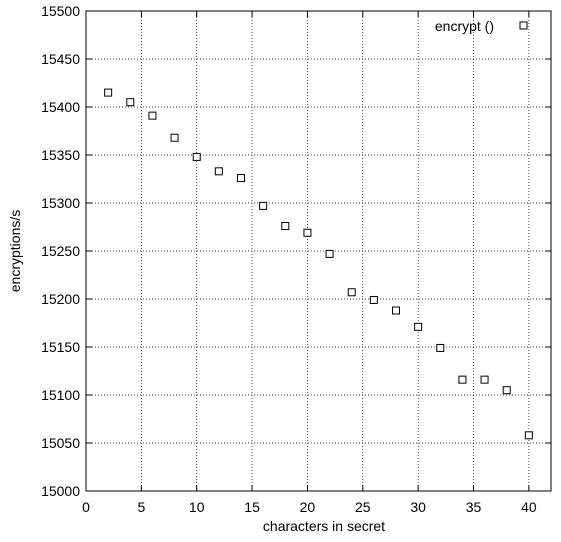 The image size is (561, 542). What do you see at coordinates (60, 251) in the screenshot?
I see `y-tick-label: 15250` at bounding box center [60, 251].